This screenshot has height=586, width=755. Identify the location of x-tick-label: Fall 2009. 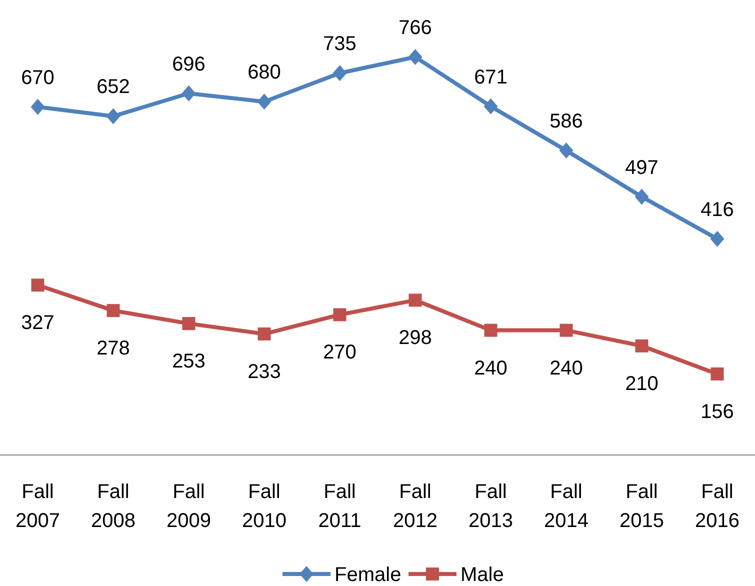
(188, 506).